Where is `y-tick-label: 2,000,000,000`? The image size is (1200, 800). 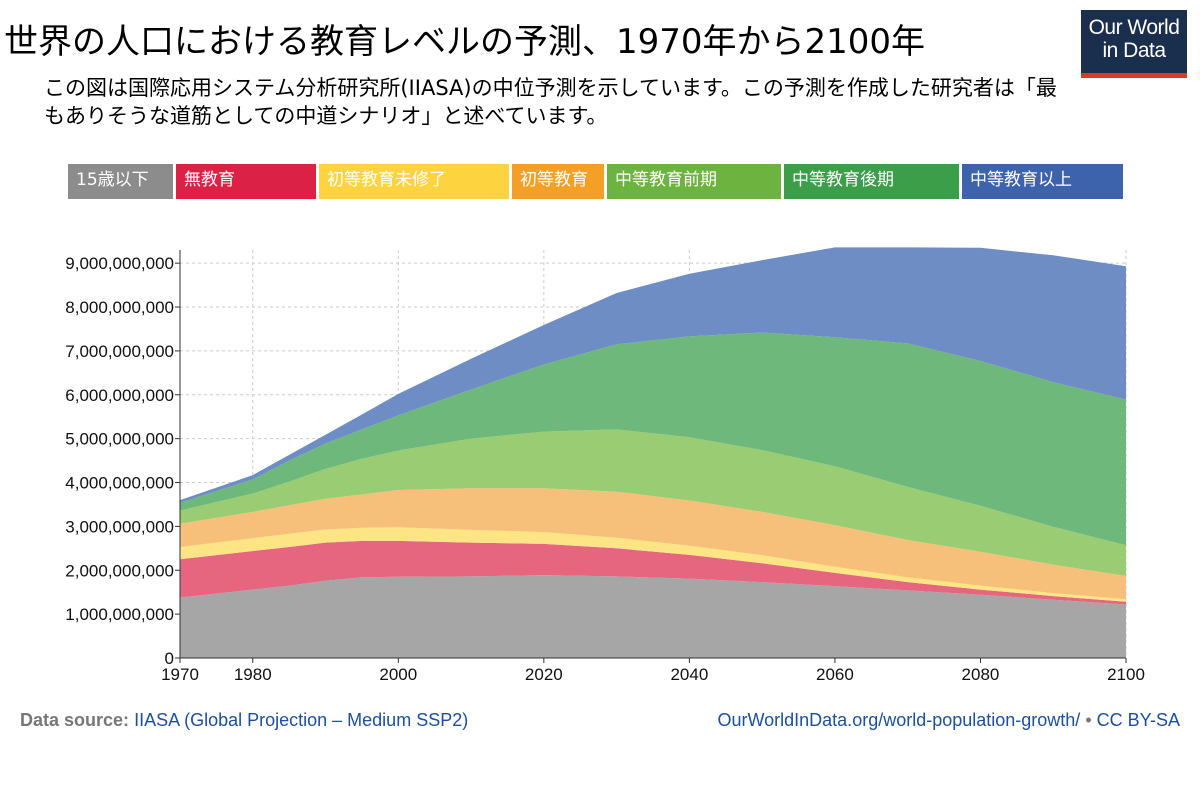
y-tick-label: 2,000,000,000 is located at coordinates (119, 570).